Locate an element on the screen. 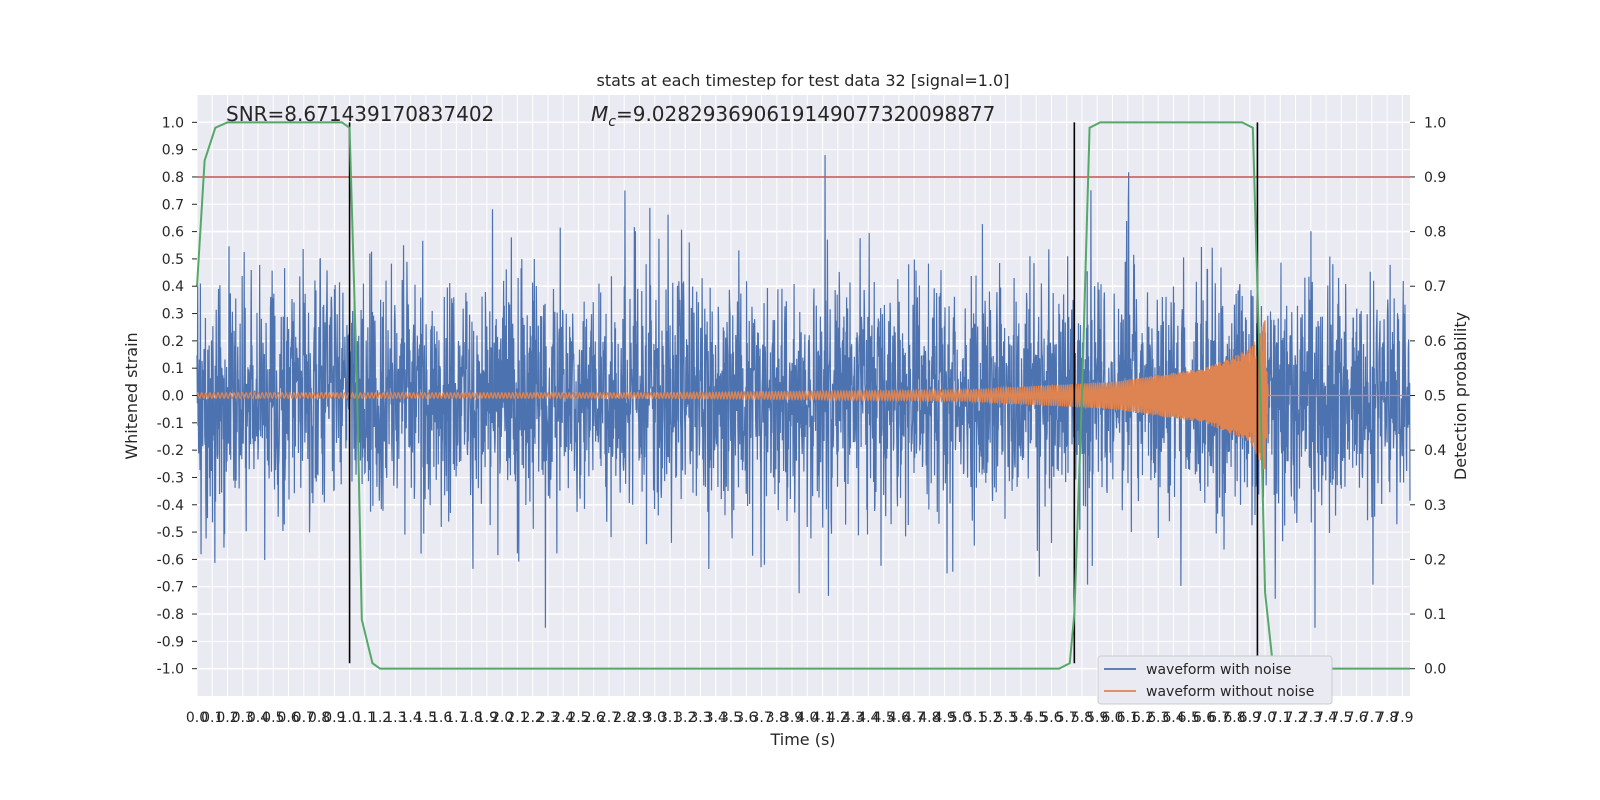 The image size is (1600, 800). x-tick-label: 5.0 is located at coordinates (960, 718).